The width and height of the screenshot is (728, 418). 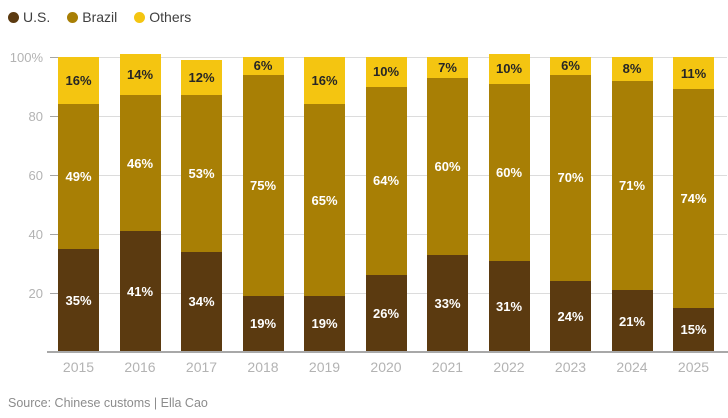 I want to click on legend-item: U.S., so click(x=29, y=17).